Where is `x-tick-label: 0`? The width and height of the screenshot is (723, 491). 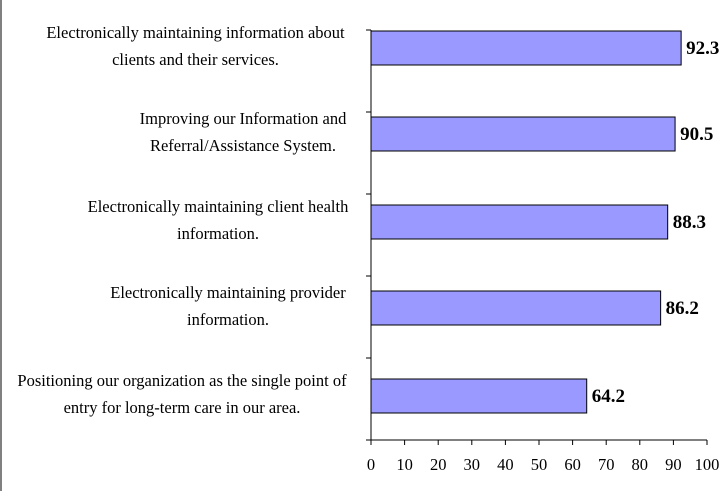 x-tick-label: 0 is located at coordinates (371, 464).